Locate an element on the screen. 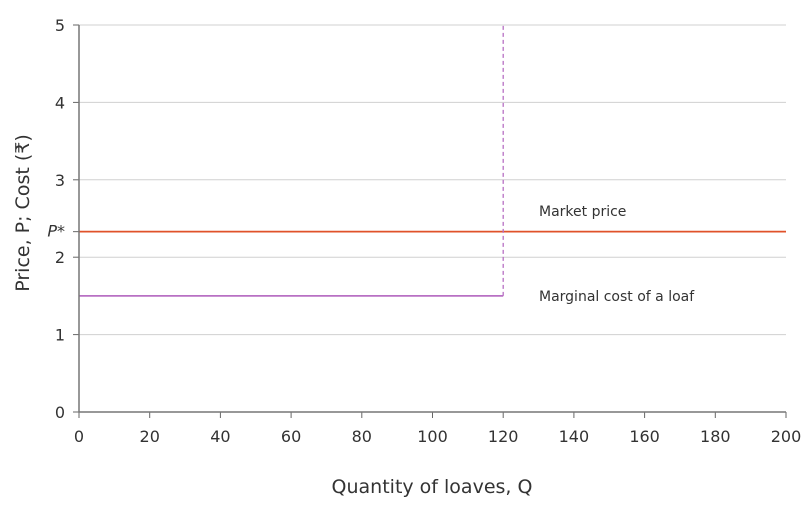 Image resolution: width=810 pixels, height=519 pixels. x-tick-label: 0 is located at coordinates (79, 436).